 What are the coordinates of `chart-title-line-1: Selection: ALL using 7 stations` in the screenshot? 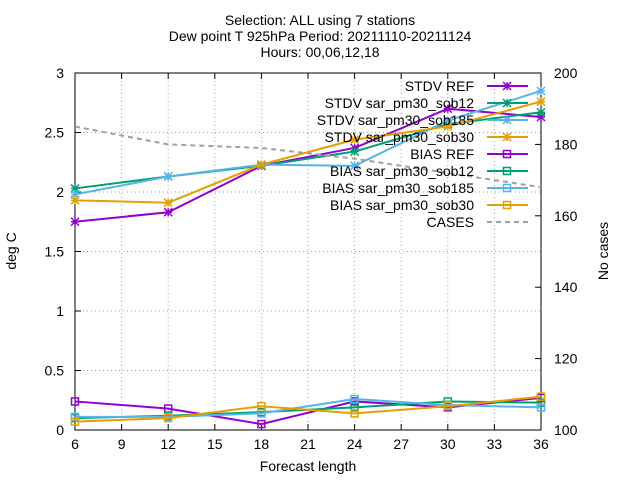 It's located at (320, 20).